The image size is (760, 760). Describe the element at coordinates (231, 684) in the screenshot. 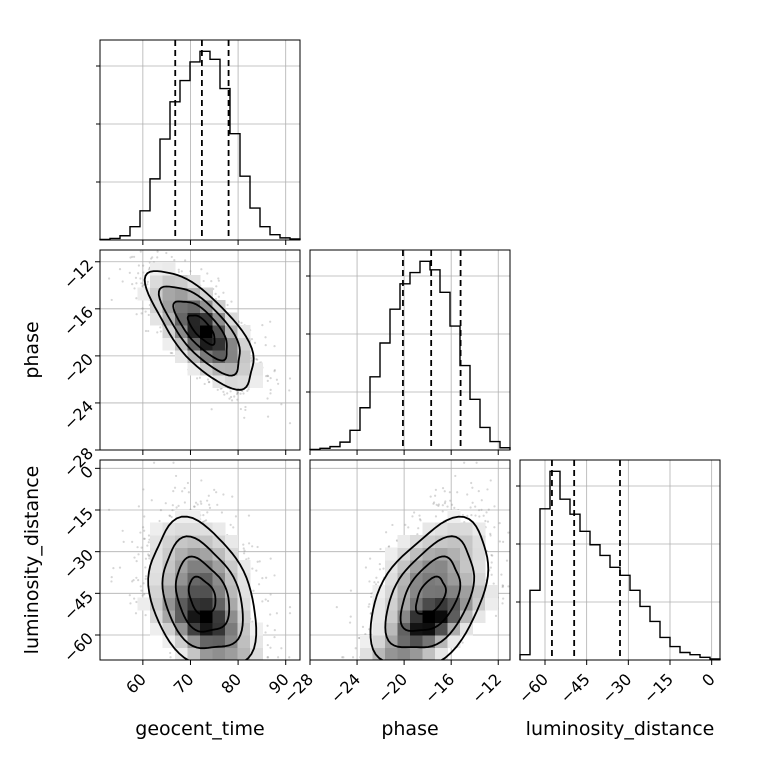

I see `x-tick-label: 80` at that location.